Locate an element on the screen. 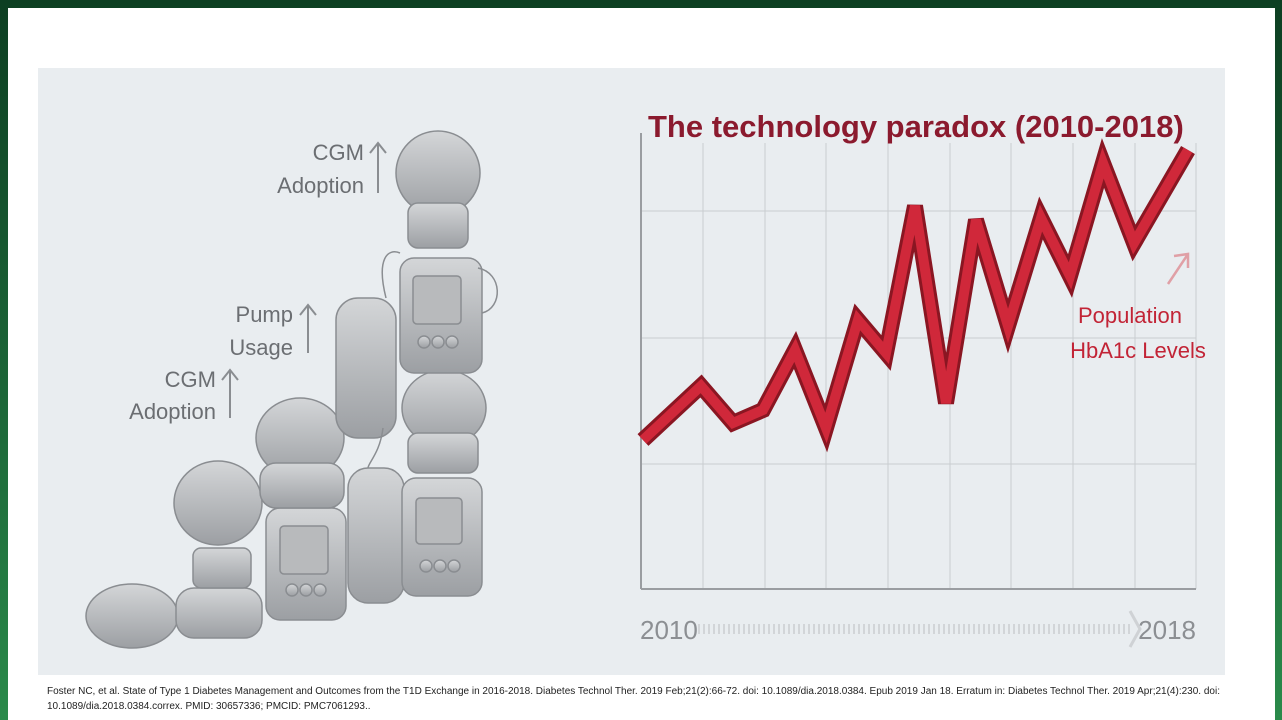  chart-title: The technology paradox (2010-2018) is located at coordinates (916, 126).